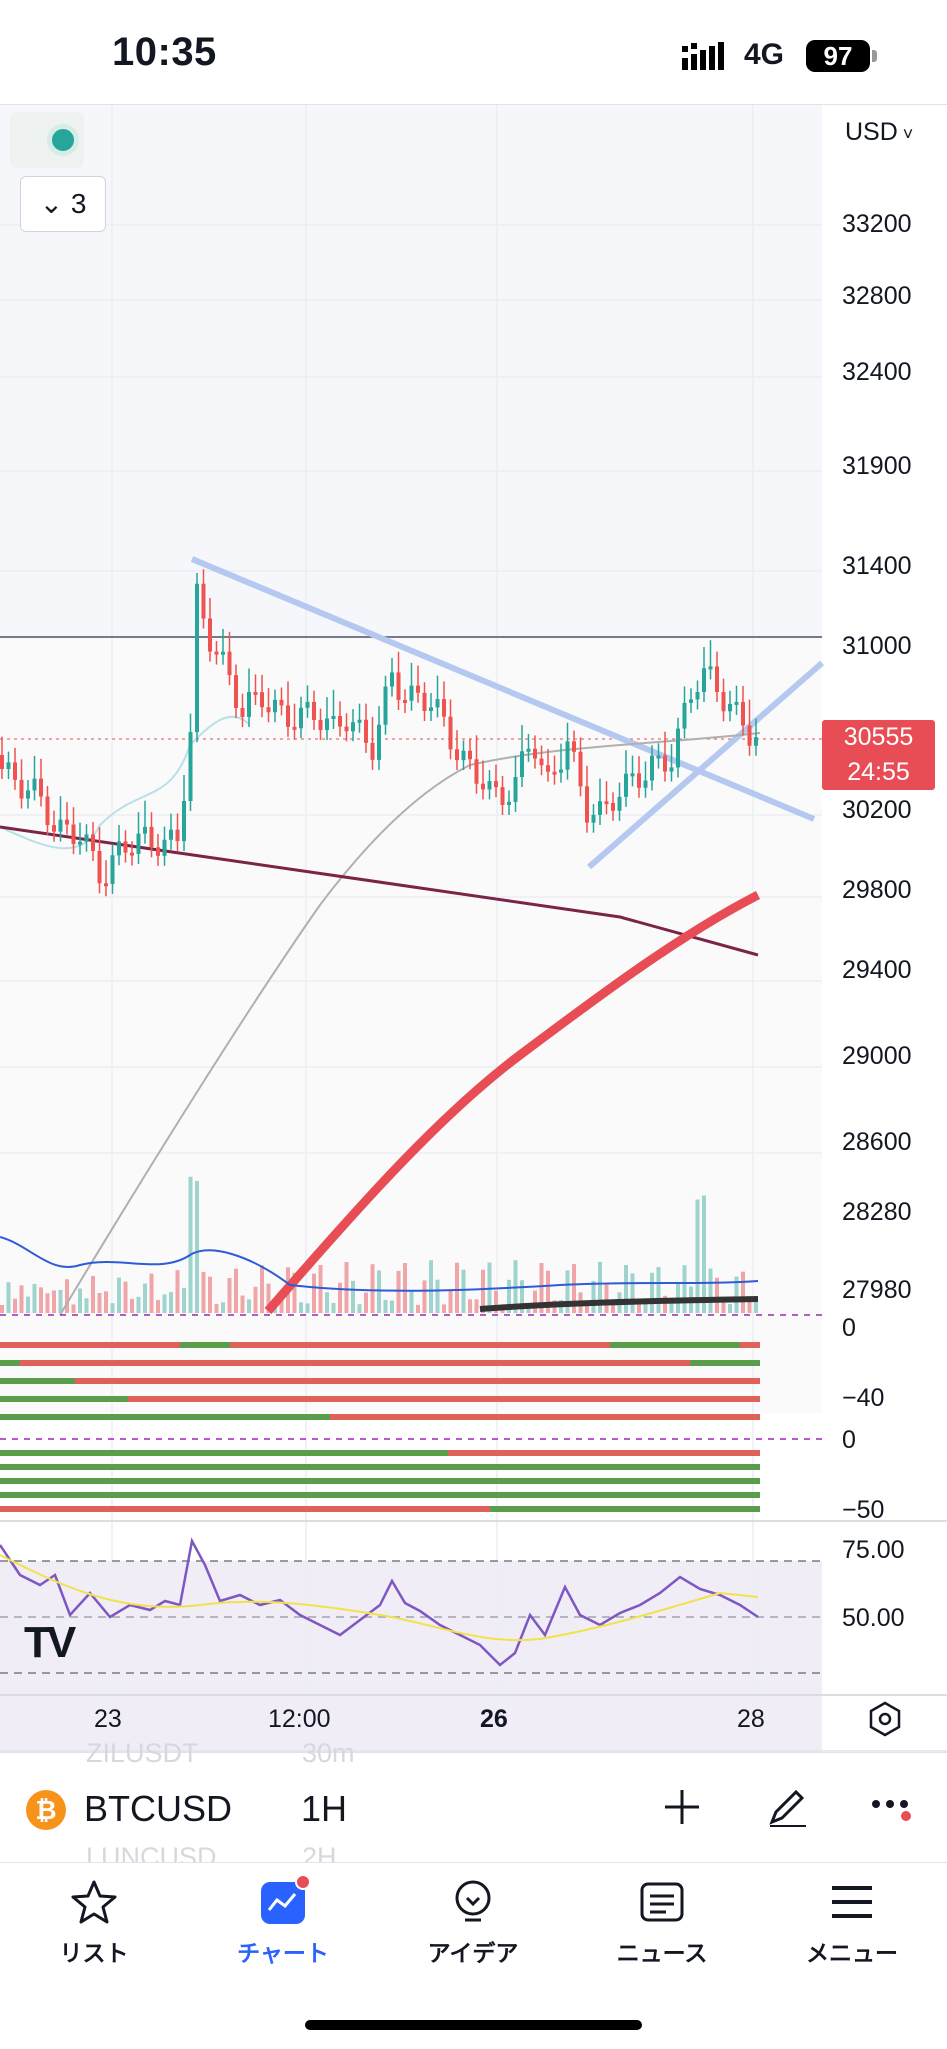 This screenshot has height=2049, width=947. Describe the element at coordinates (905, 134) in the screenshot. I see `chevron-down-icon: ˅` at that location.